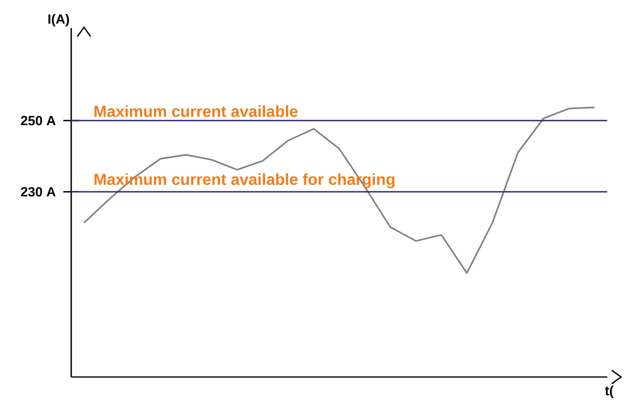 The image size is (629, 403). Describe the element at coordinates (38, 192) in the screenshot. I see `y-tick-label: 230 A` at that location.